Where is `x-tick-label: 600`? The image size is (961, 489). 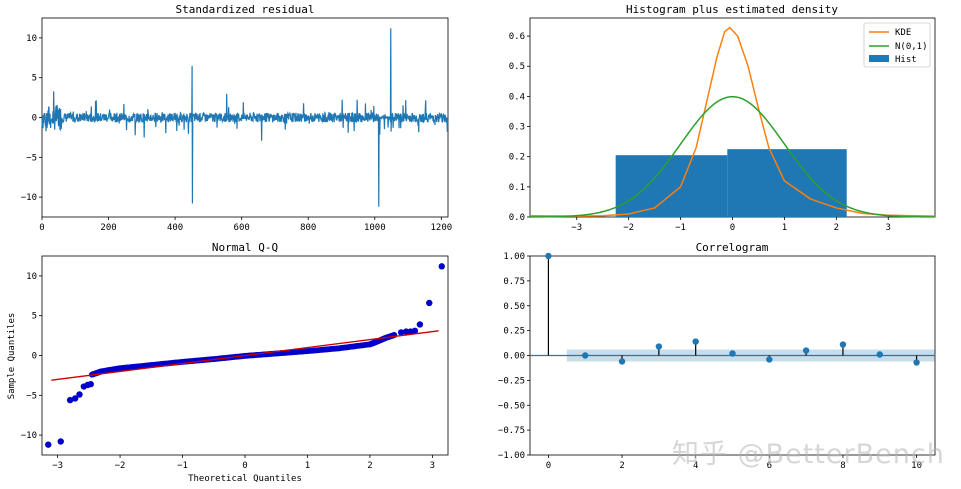
x-tick-label: 600 is located at coordinates (242, 228).